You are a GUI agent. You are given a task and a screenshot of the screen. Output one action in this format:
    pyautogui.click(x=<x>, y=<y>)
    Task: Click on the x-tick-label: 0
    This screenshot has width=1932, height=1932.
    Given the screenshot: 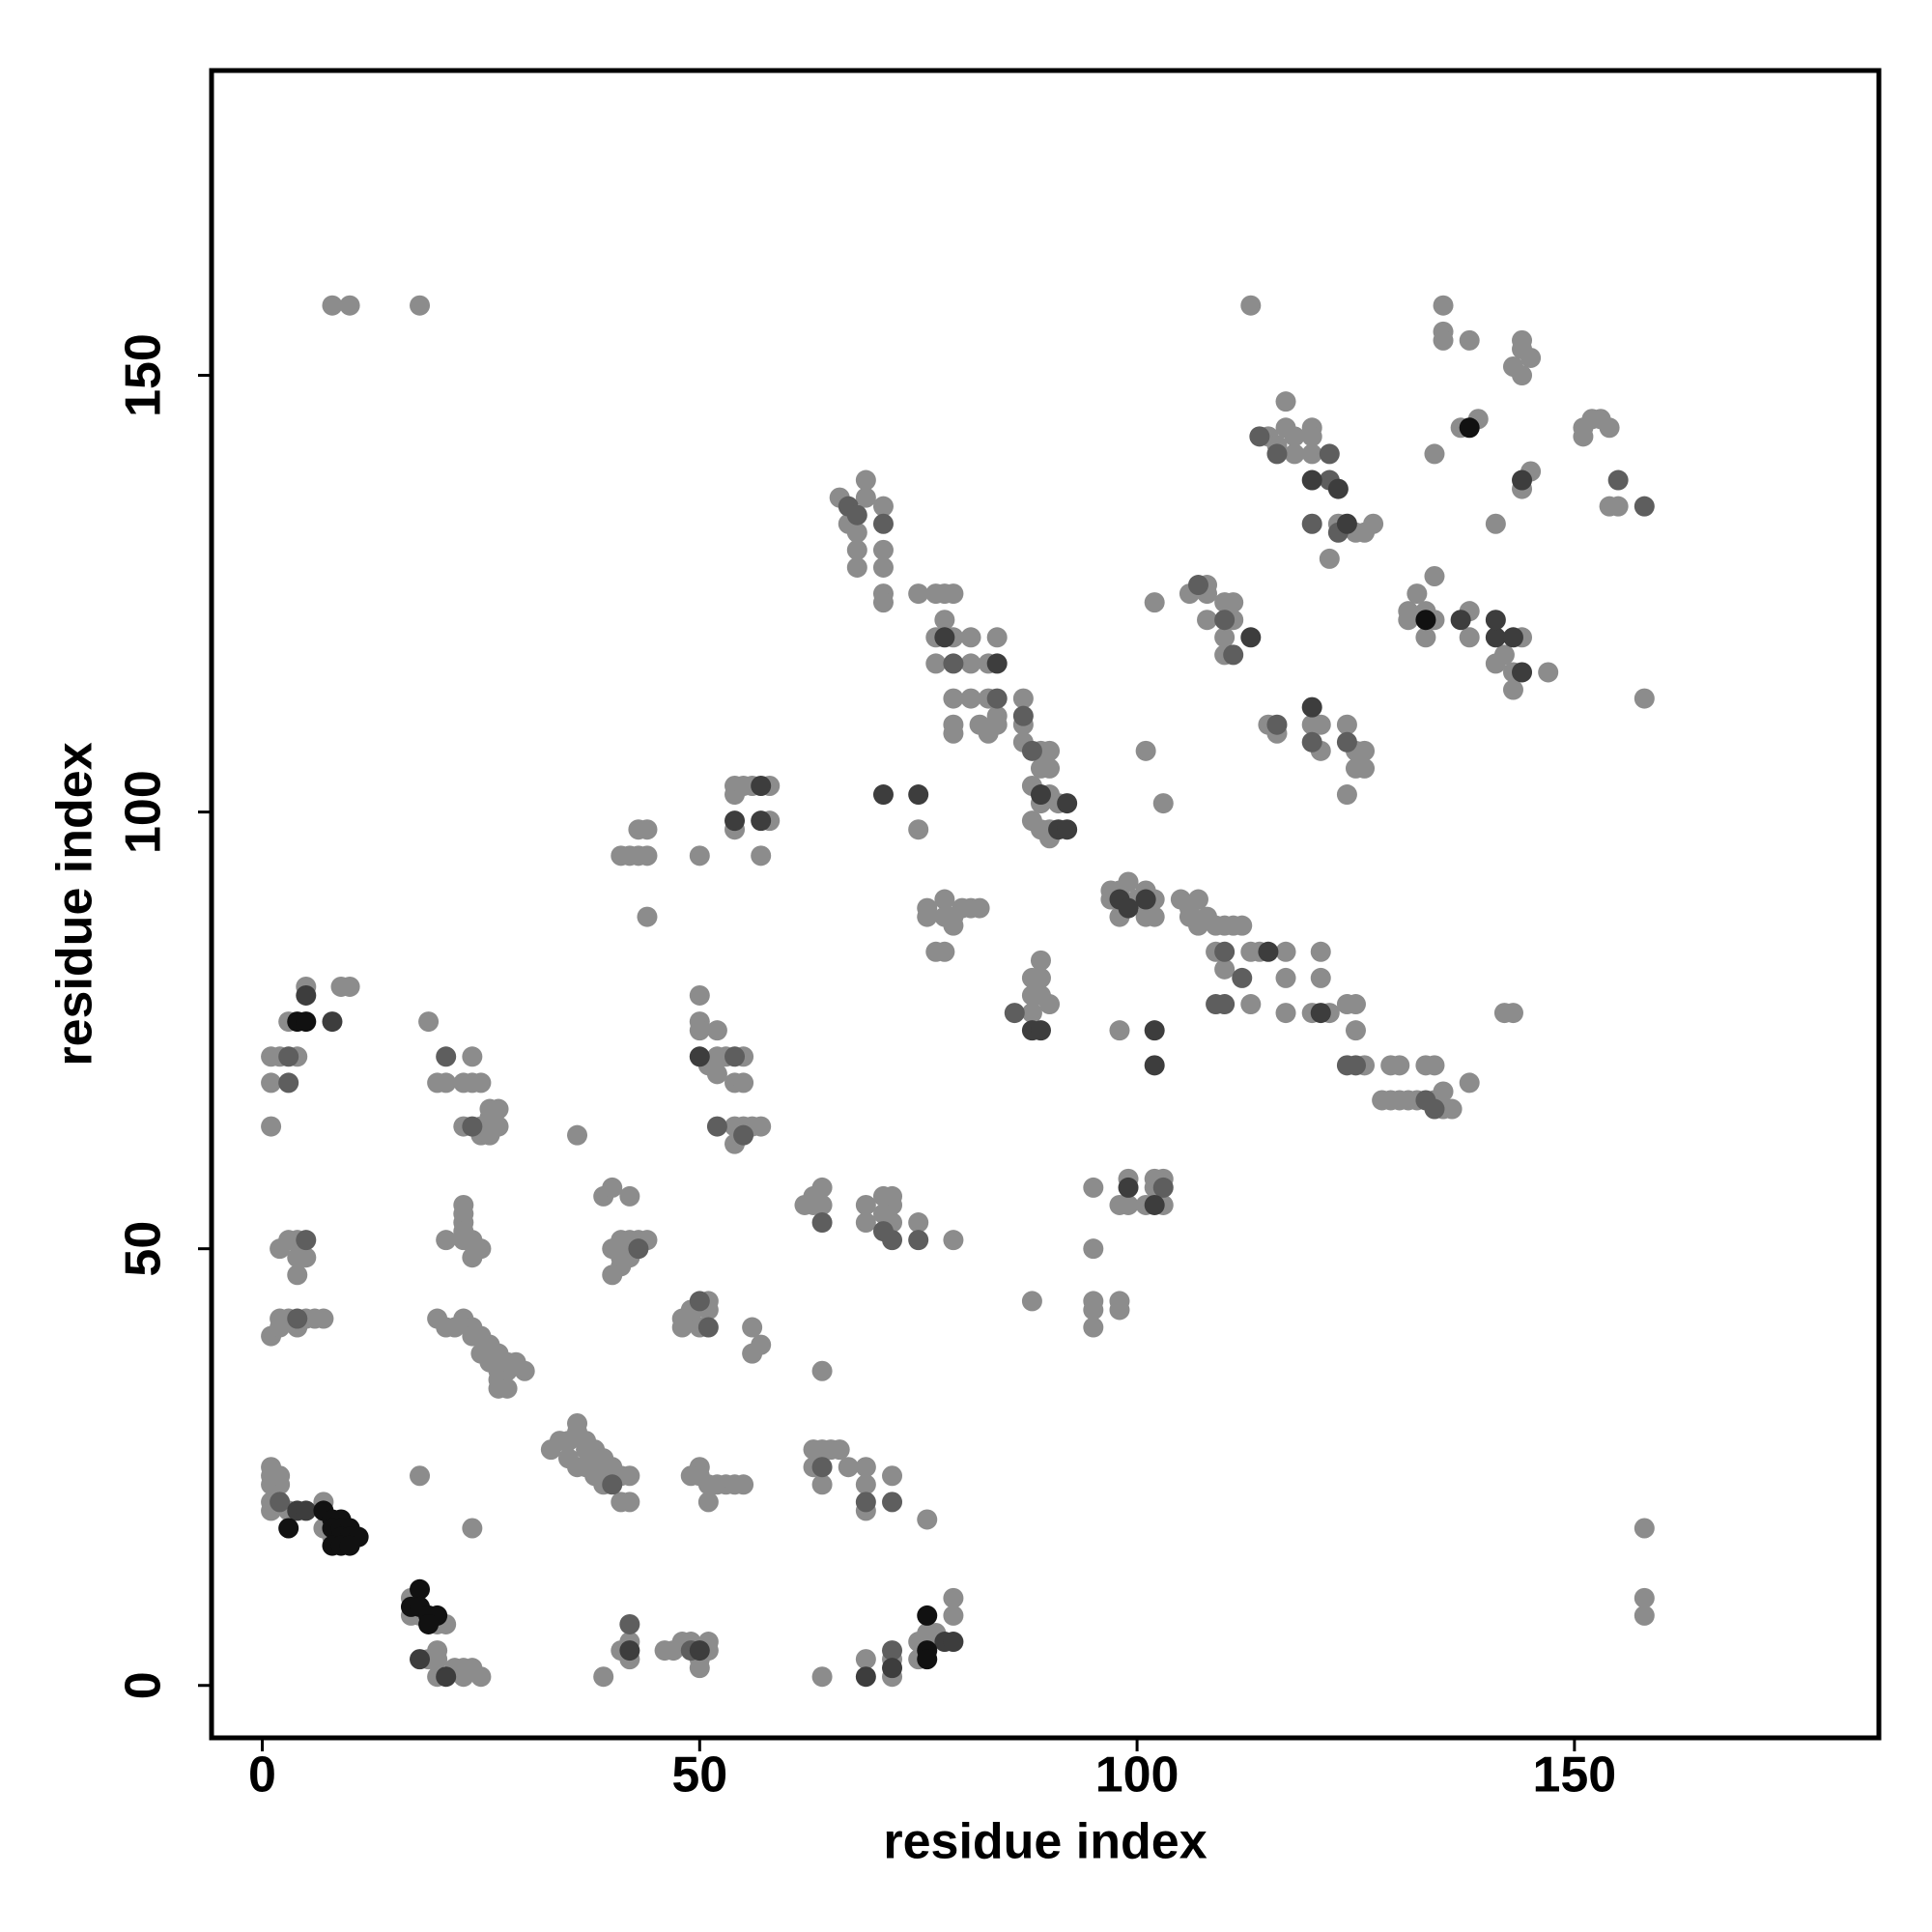 What is the action you would take?
    pyautogui.click(x=262, y=1775)
    